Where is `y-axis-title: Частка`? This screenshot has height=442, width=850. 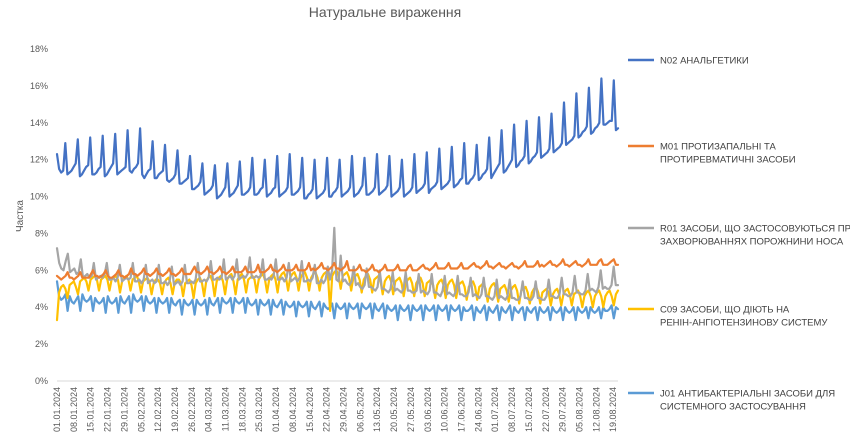
y-axis-title: Частка is located at coordinates (20, 216).